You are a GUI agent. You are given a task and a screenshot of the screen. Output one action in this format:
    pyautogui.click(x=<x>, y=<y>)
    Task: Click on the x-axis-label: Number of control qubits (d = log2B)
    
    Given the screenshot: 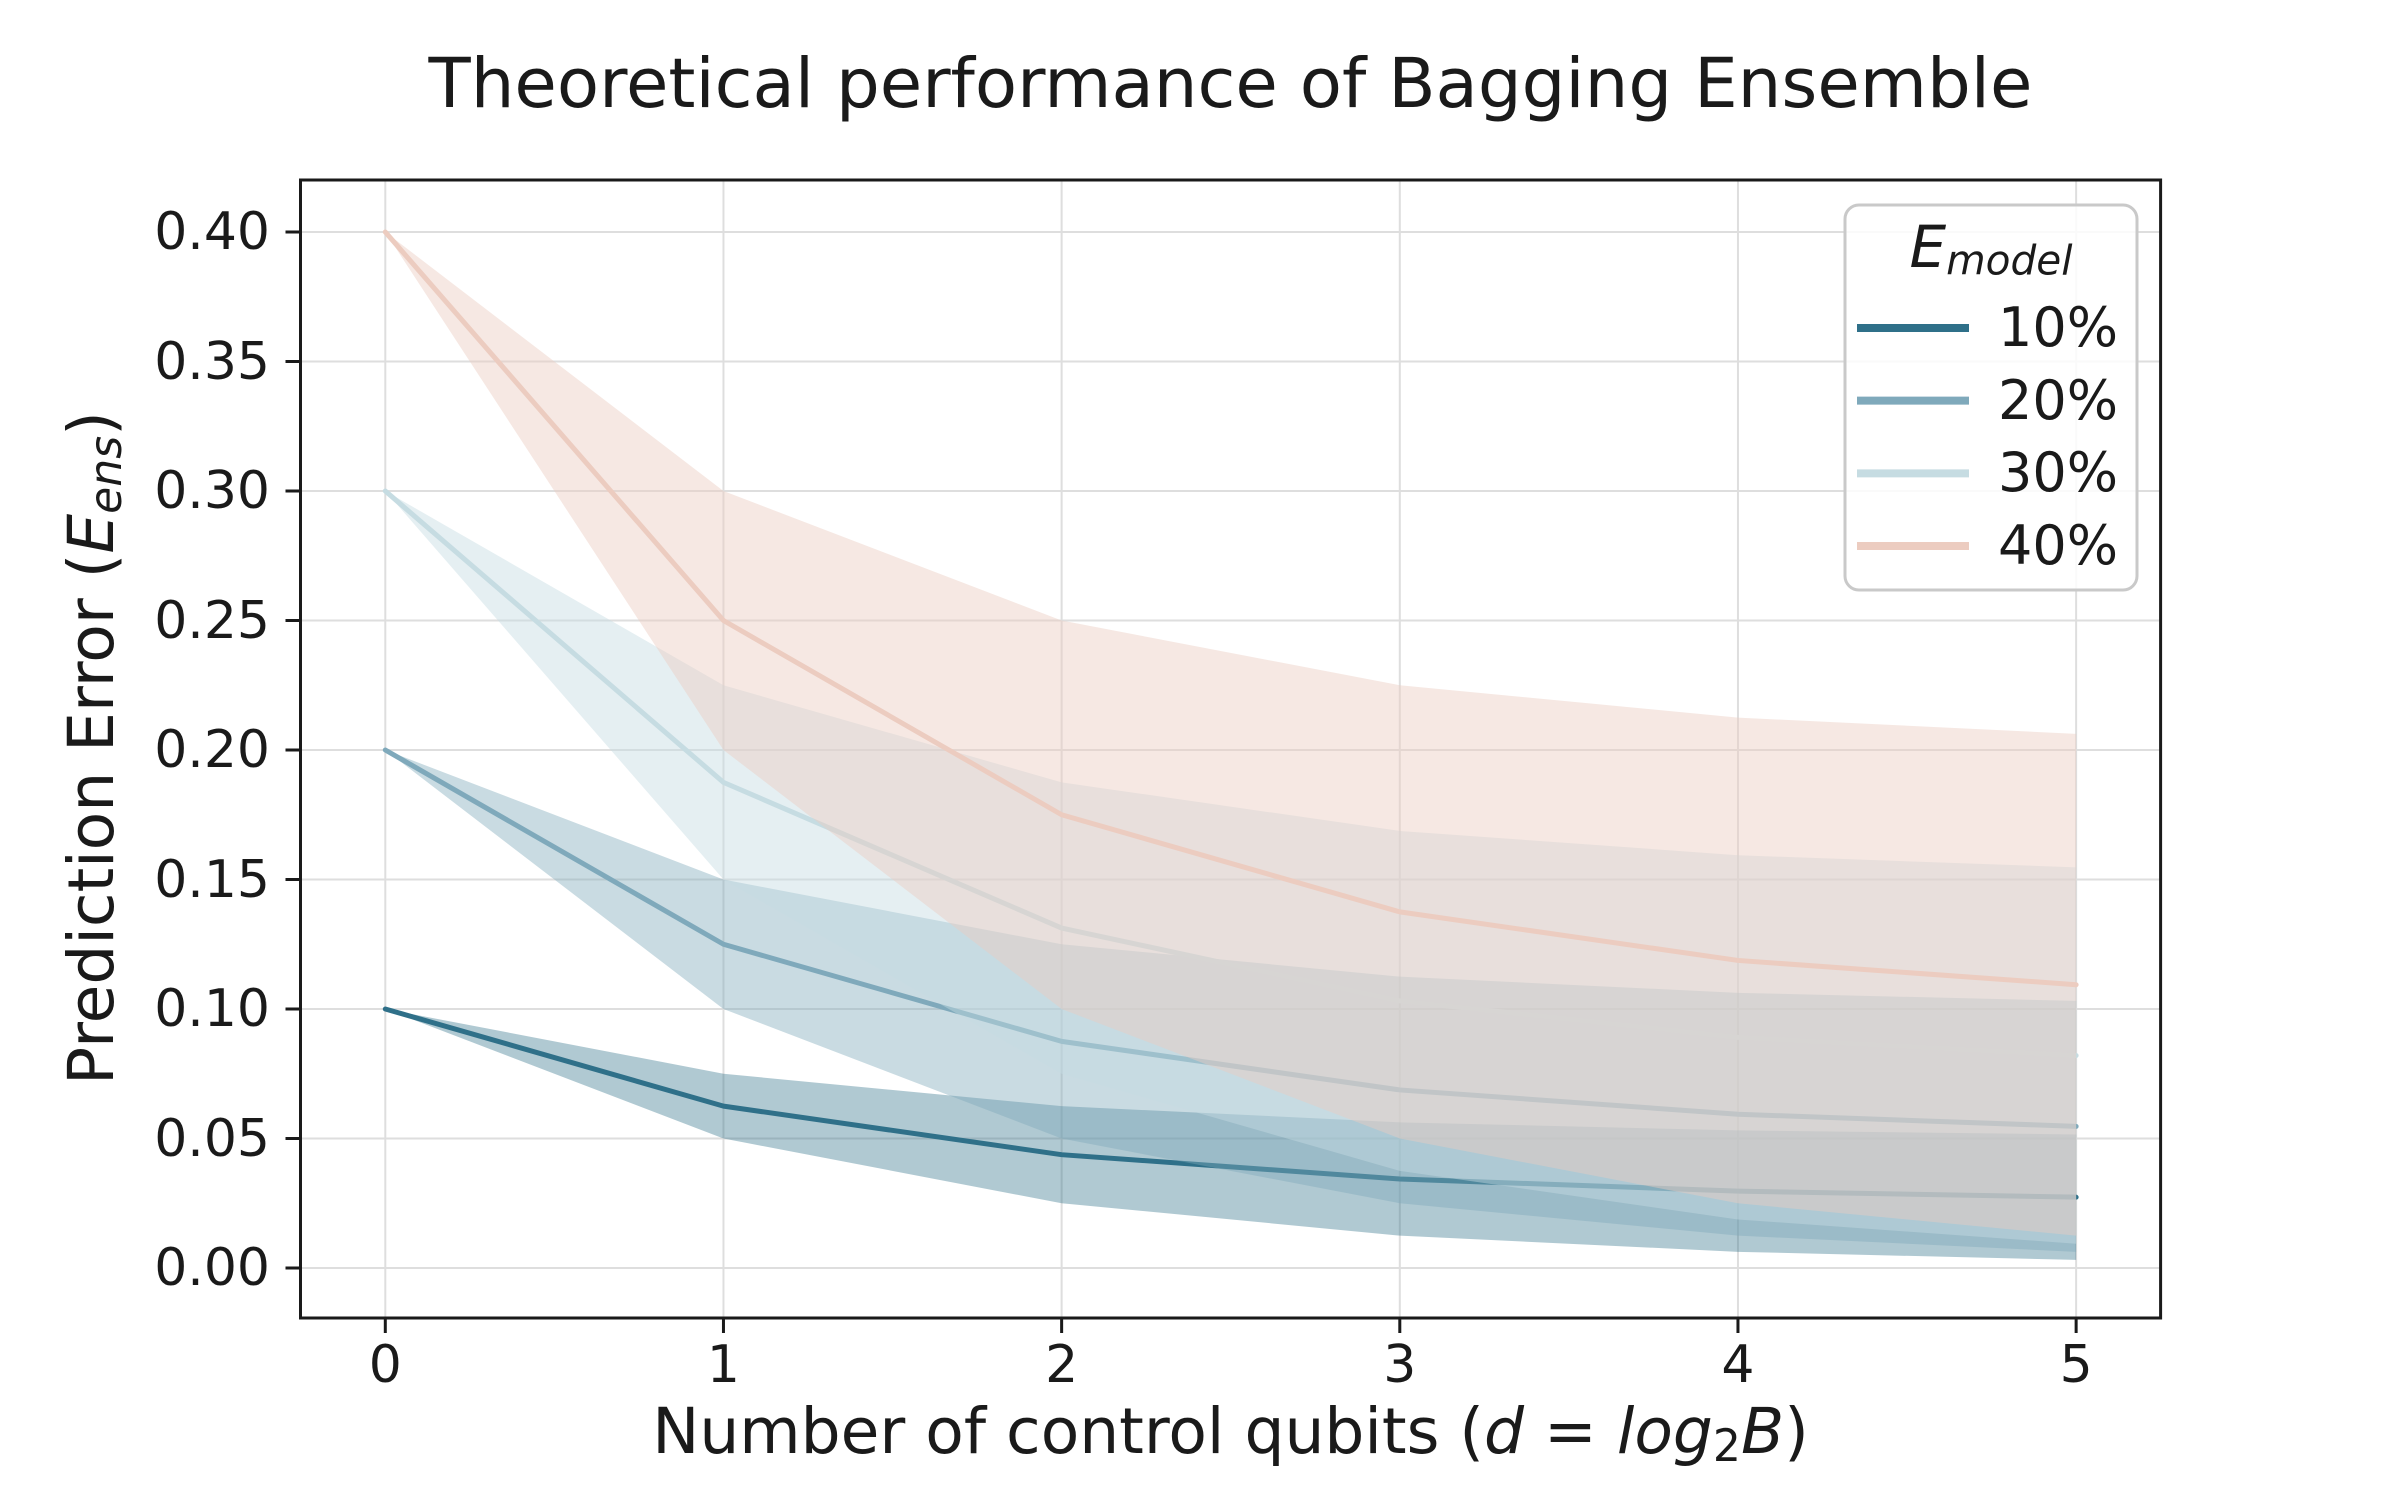 What is the action you would take?
    pyautogui.click(x=1230, y=1434)
    